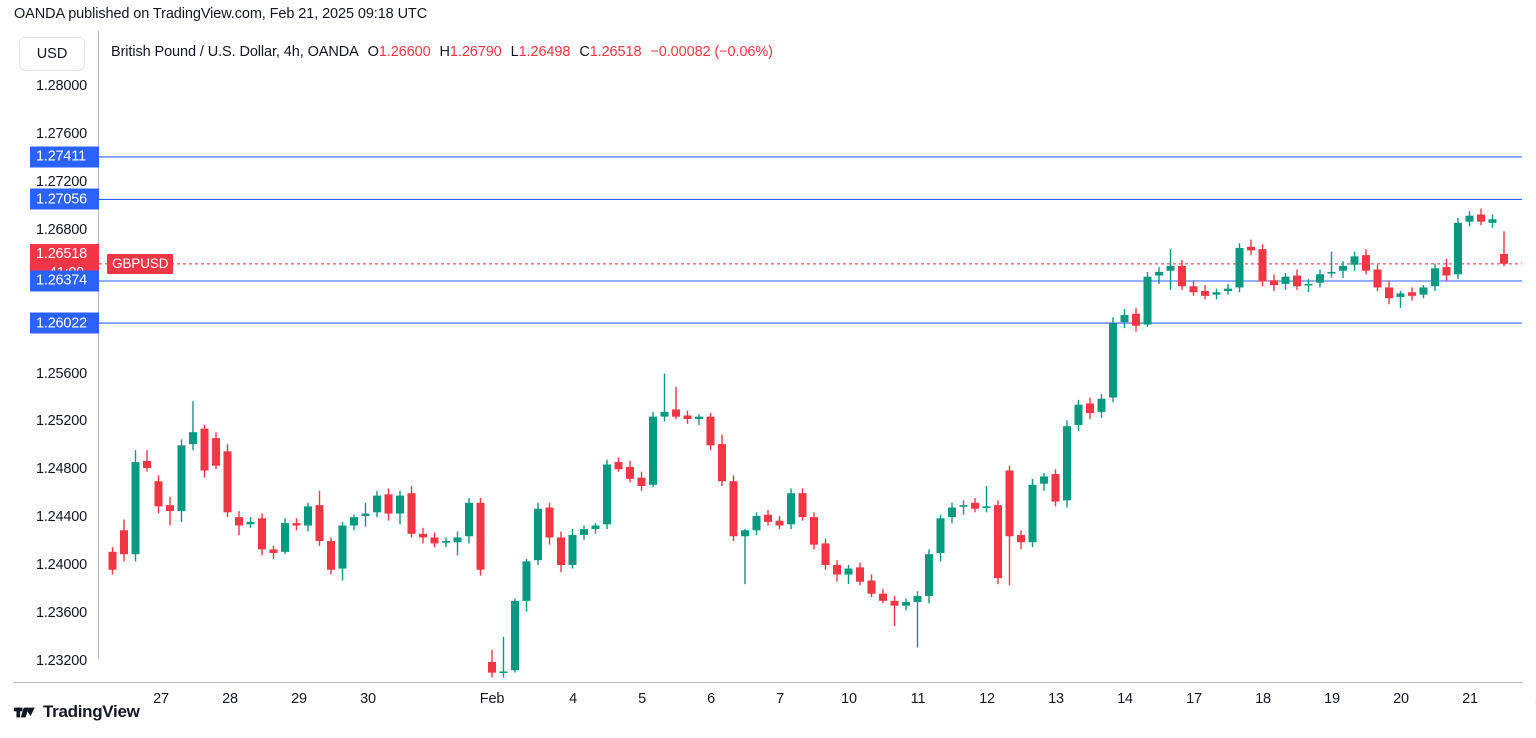 The width and height of the screenshot is (1536, 738). Describe the element at coordinates (1332, 699) in the screenshot. I see `time-axis-tick: 19` at that location.